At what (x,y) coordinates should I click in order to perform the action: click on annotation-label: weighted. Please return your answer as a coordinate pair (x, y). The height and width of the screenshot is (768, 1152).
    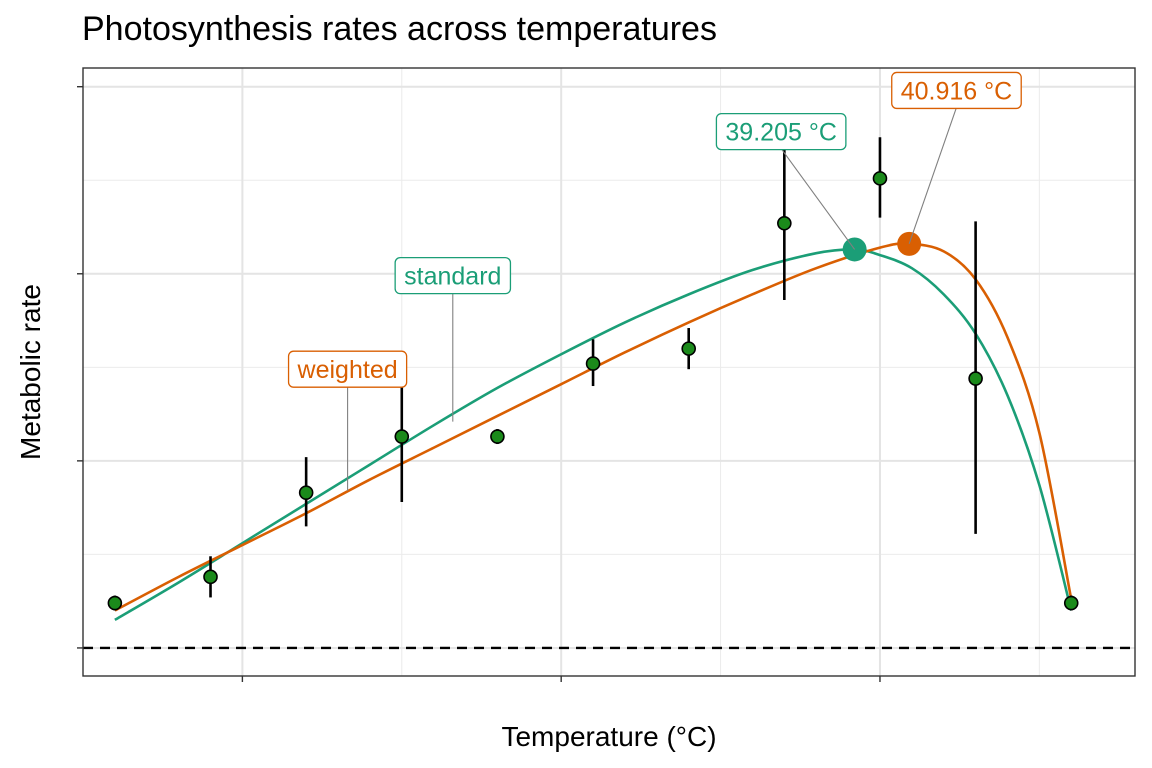
    Looking at the image, I should click on (347, 370).